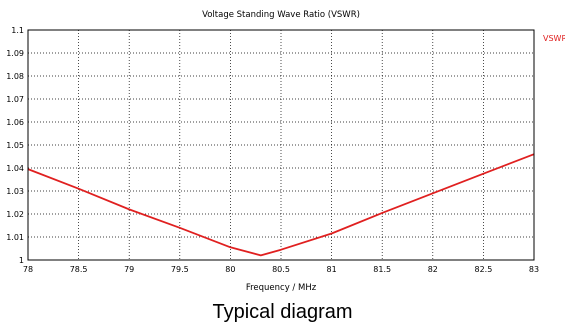 This screenshot has width=565, height=331. I want to click on x-tick-label: 78, so click(28, 269).